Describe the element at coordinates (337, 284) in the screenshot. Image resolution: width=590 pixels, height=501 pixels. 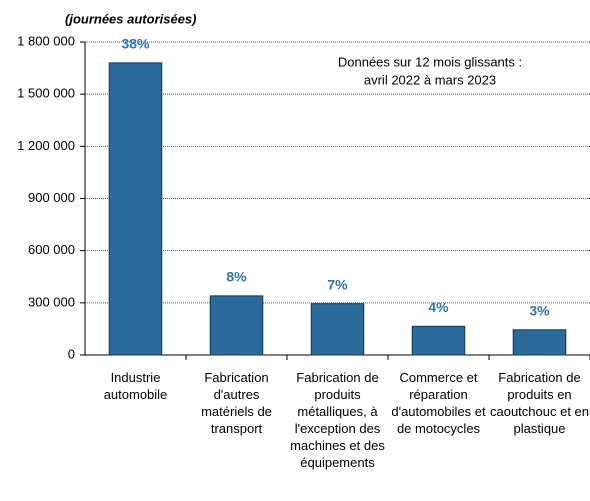
I see `share-label: 7%` at that location.